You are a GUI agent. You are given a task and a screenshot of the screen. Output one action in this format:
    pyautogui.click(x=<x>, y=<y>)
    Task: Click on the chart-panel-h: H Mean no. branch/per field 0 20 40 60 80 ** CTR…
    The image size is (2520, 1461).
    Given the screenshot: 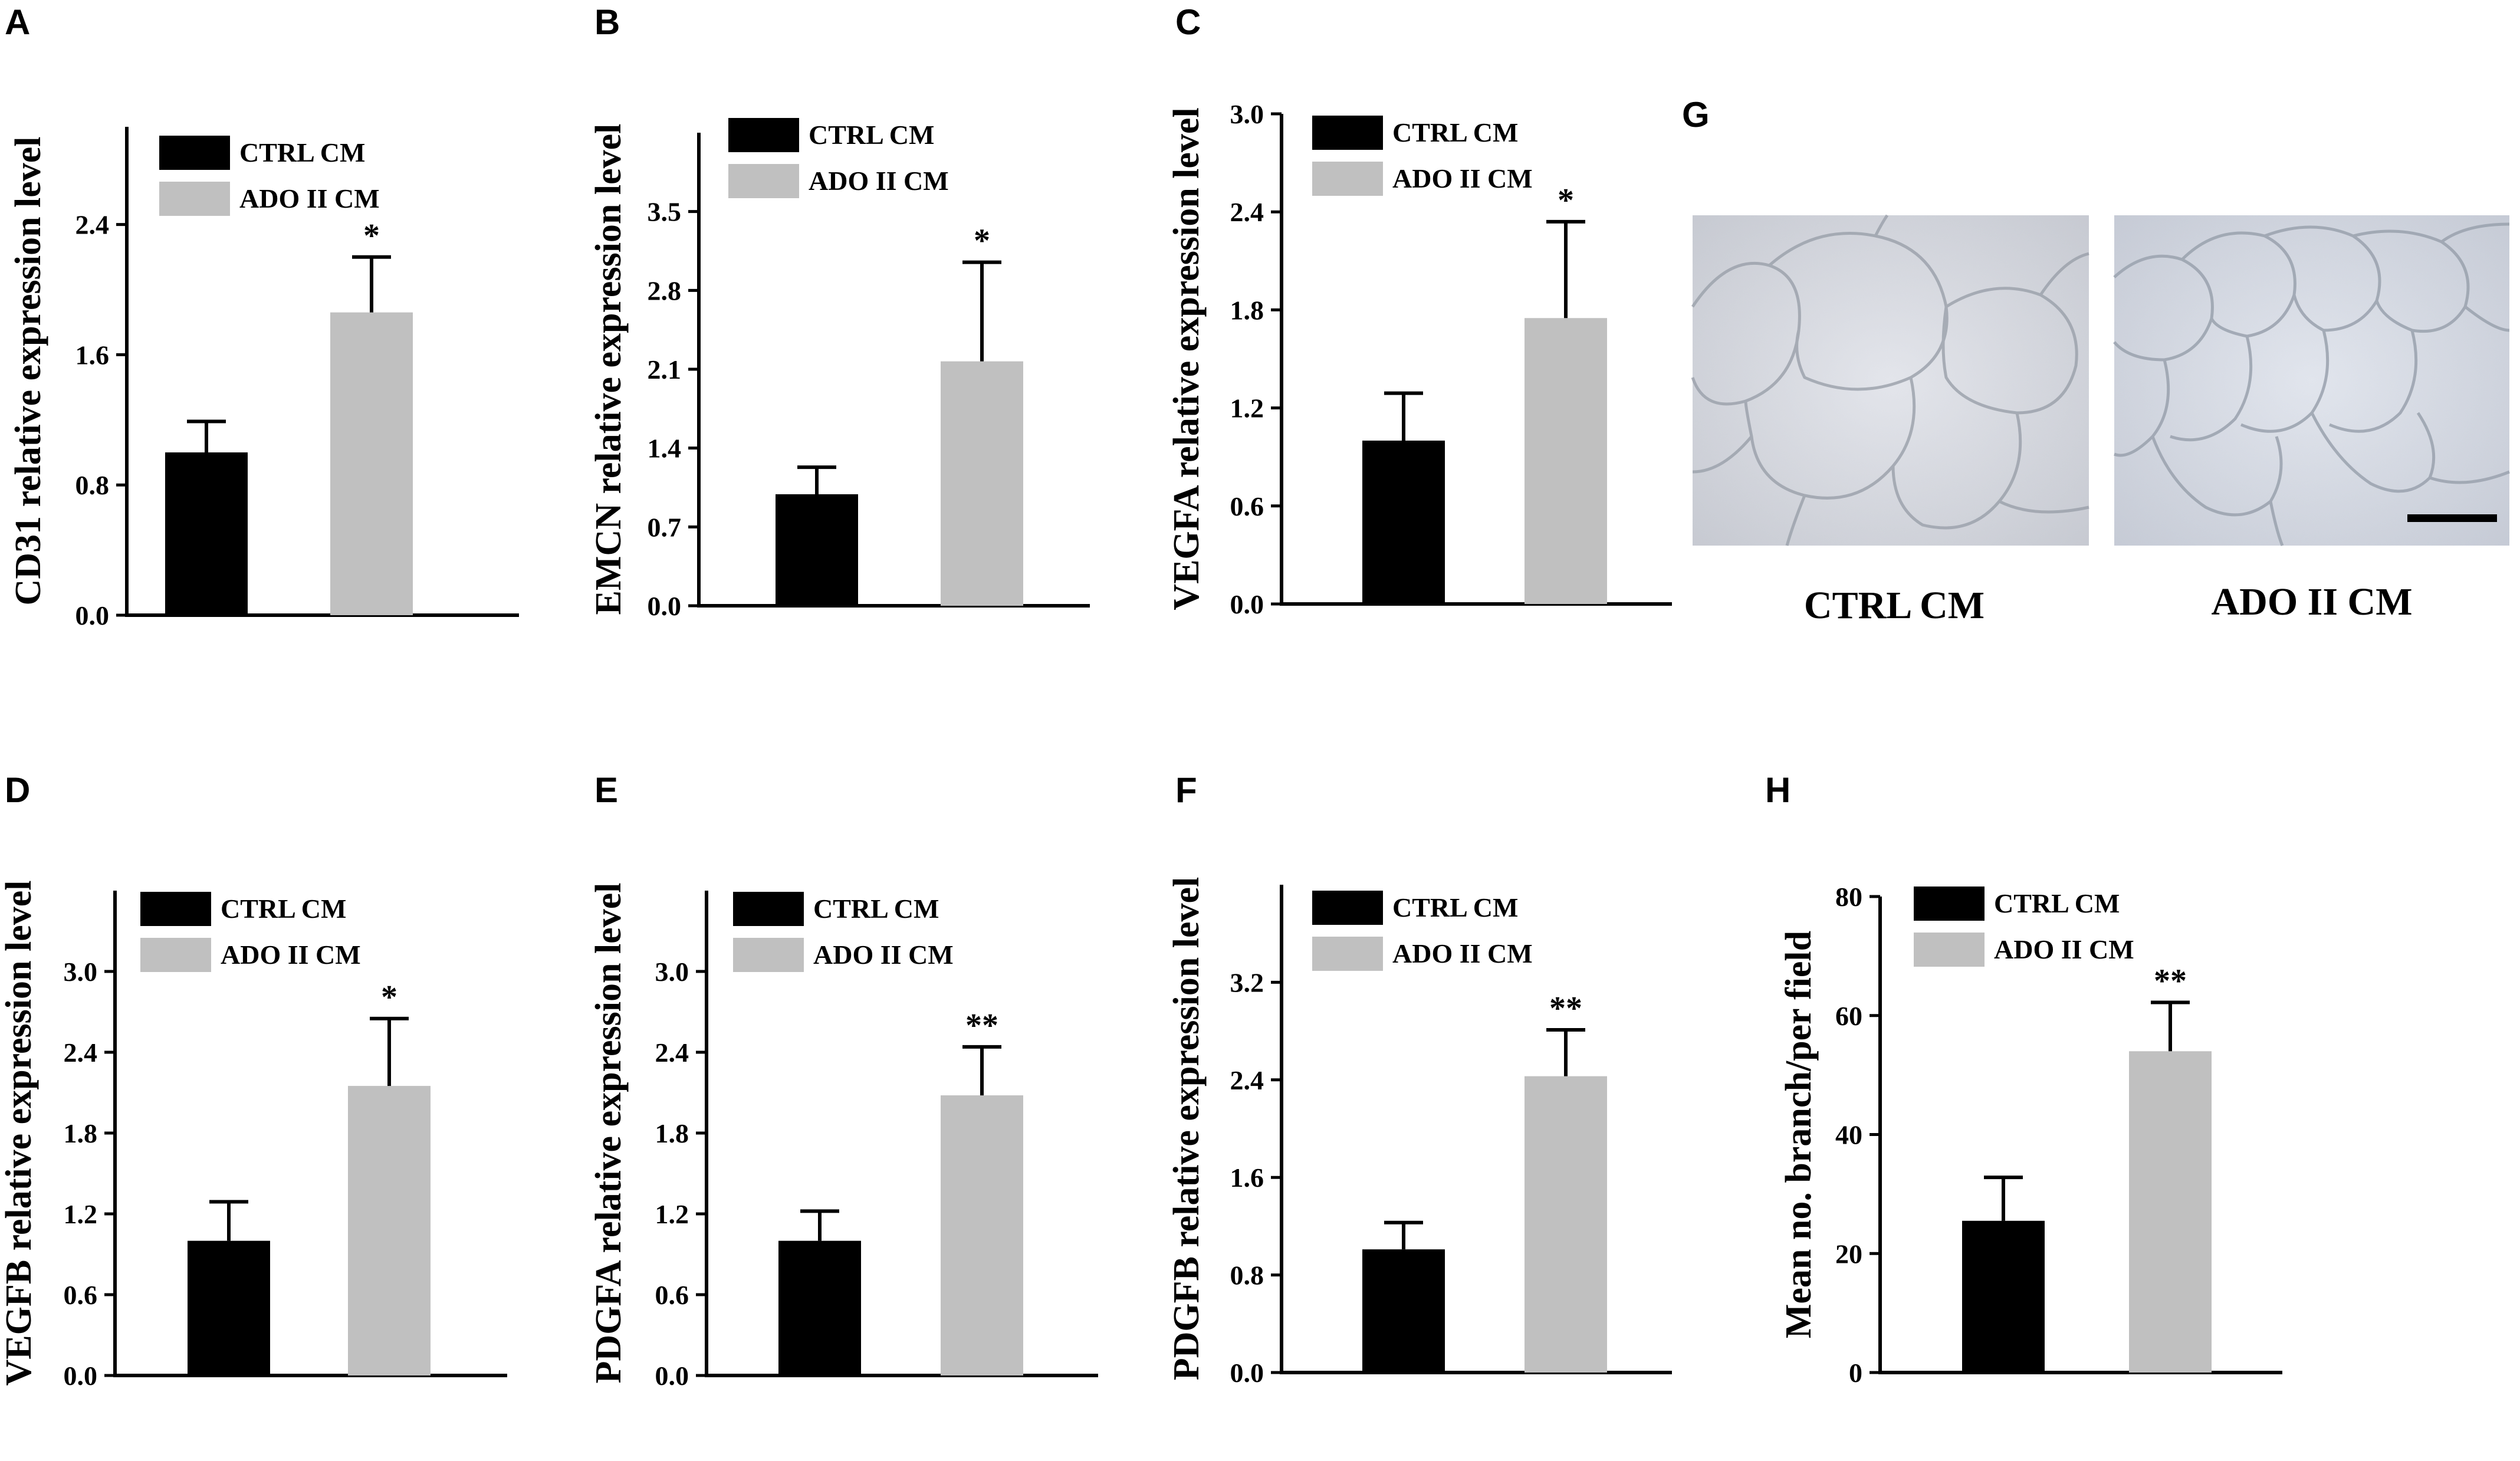 What is the action you would take?
    pyautogui.click(x=2023, y=1079)
    